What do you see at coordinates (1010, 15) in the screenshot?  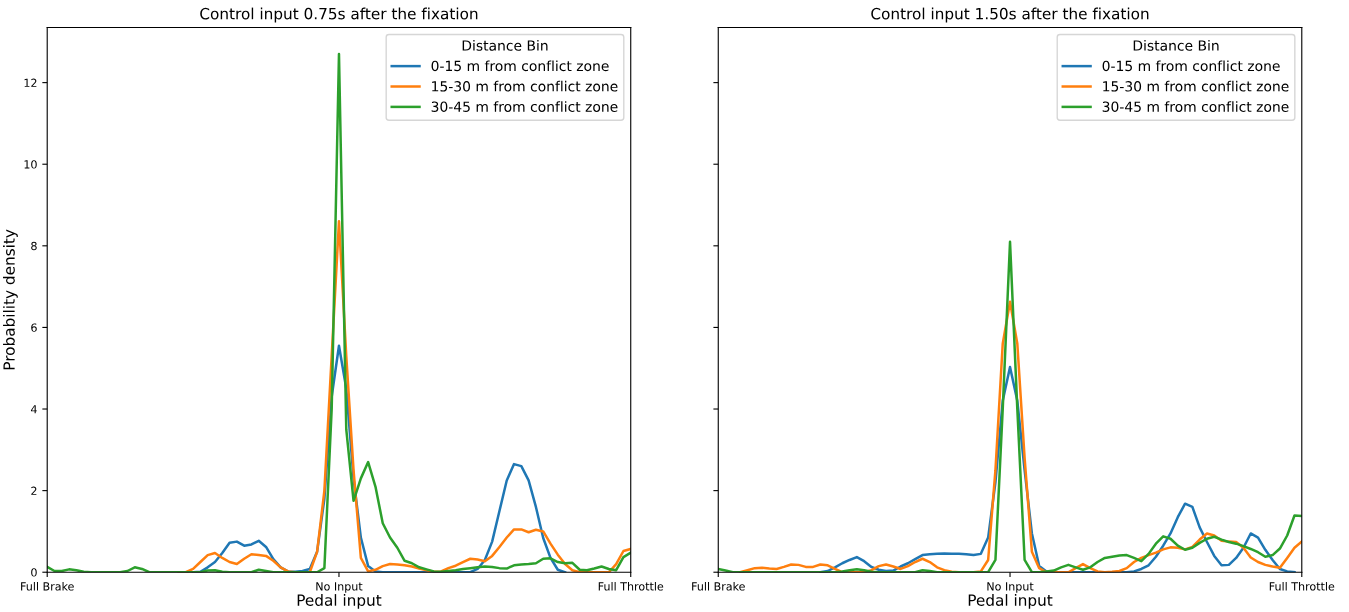 I see `chart-title: Control input 1.50s after the fixation` at bounding box center [1010, 15].